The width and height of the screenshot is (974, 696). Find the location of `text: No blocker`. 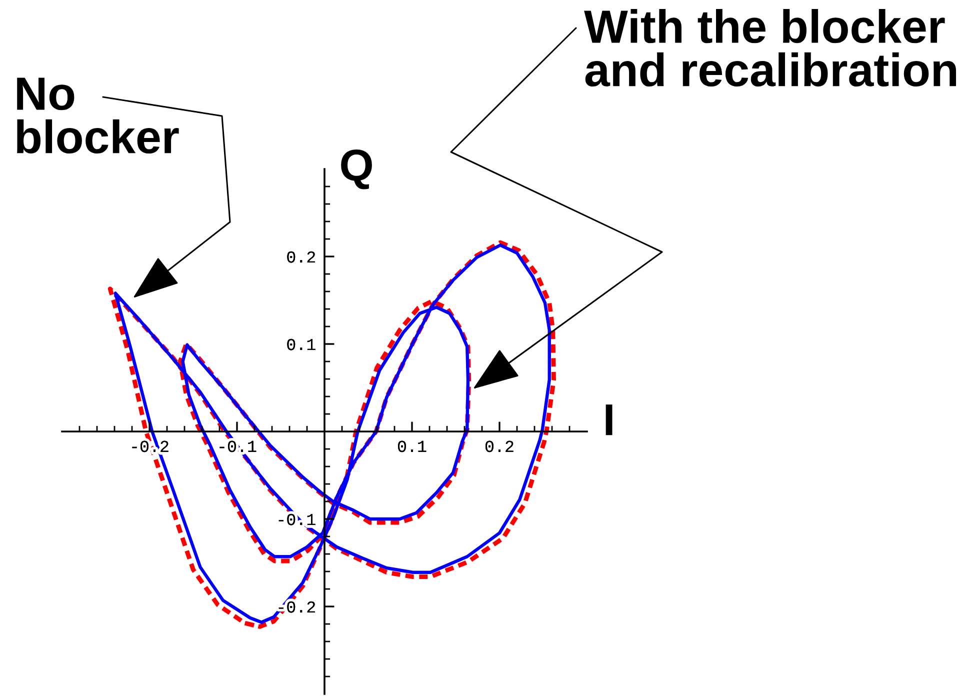

text: No blocker is located at coordinates (98, 116).